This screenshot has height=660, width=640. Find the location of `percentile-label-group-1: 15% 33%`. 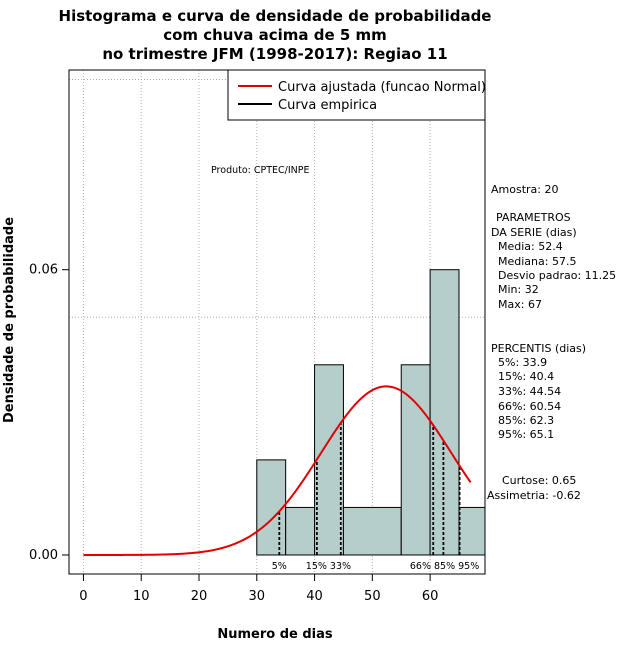

percentile-label-group-1: 15% 33% is located at coordinates (328, 566).